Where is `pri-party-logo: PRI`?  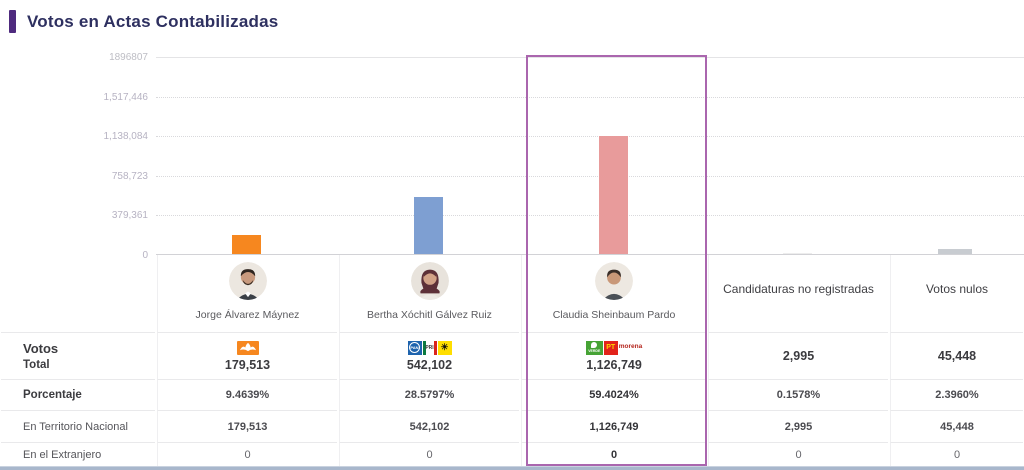 pri-party-logo: PRI is located at coordinates (429, 347).